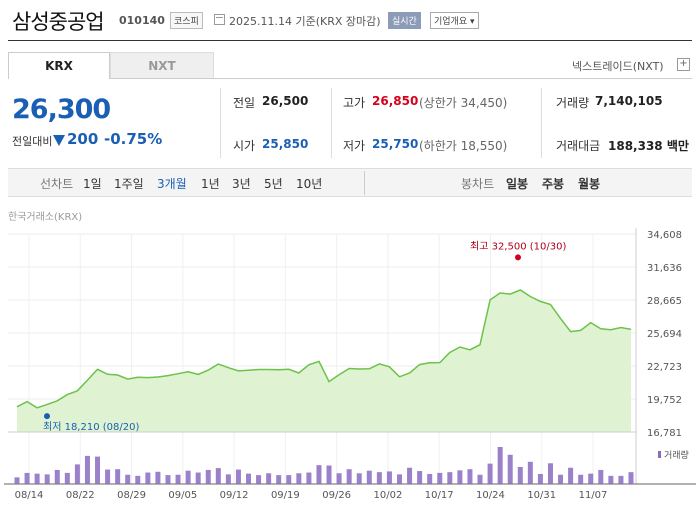  Describe the element at coordinates (172, 184) in the screenshot. I see `period-3m: 3개월` at that location.